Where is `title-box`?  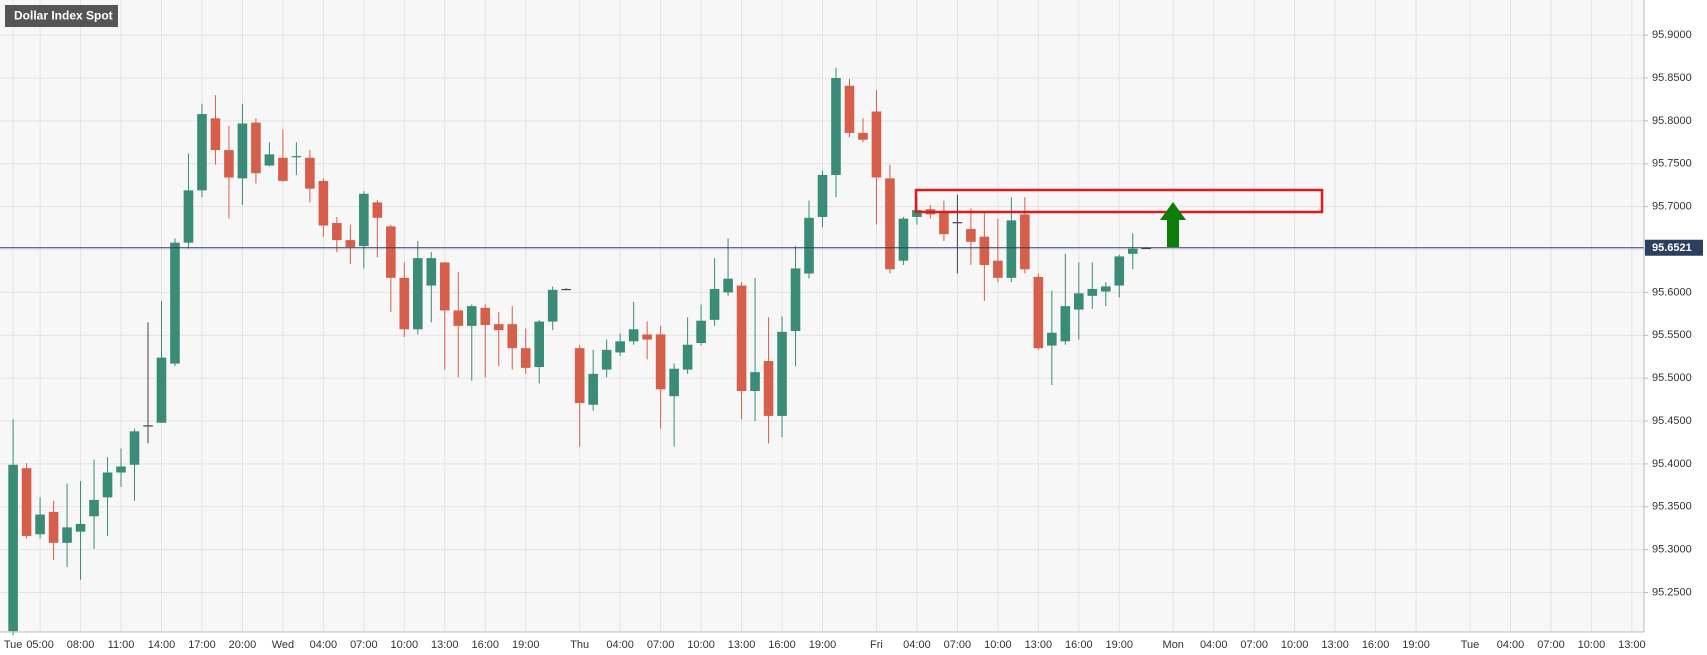
title-box is located at coordinates (61, 16).